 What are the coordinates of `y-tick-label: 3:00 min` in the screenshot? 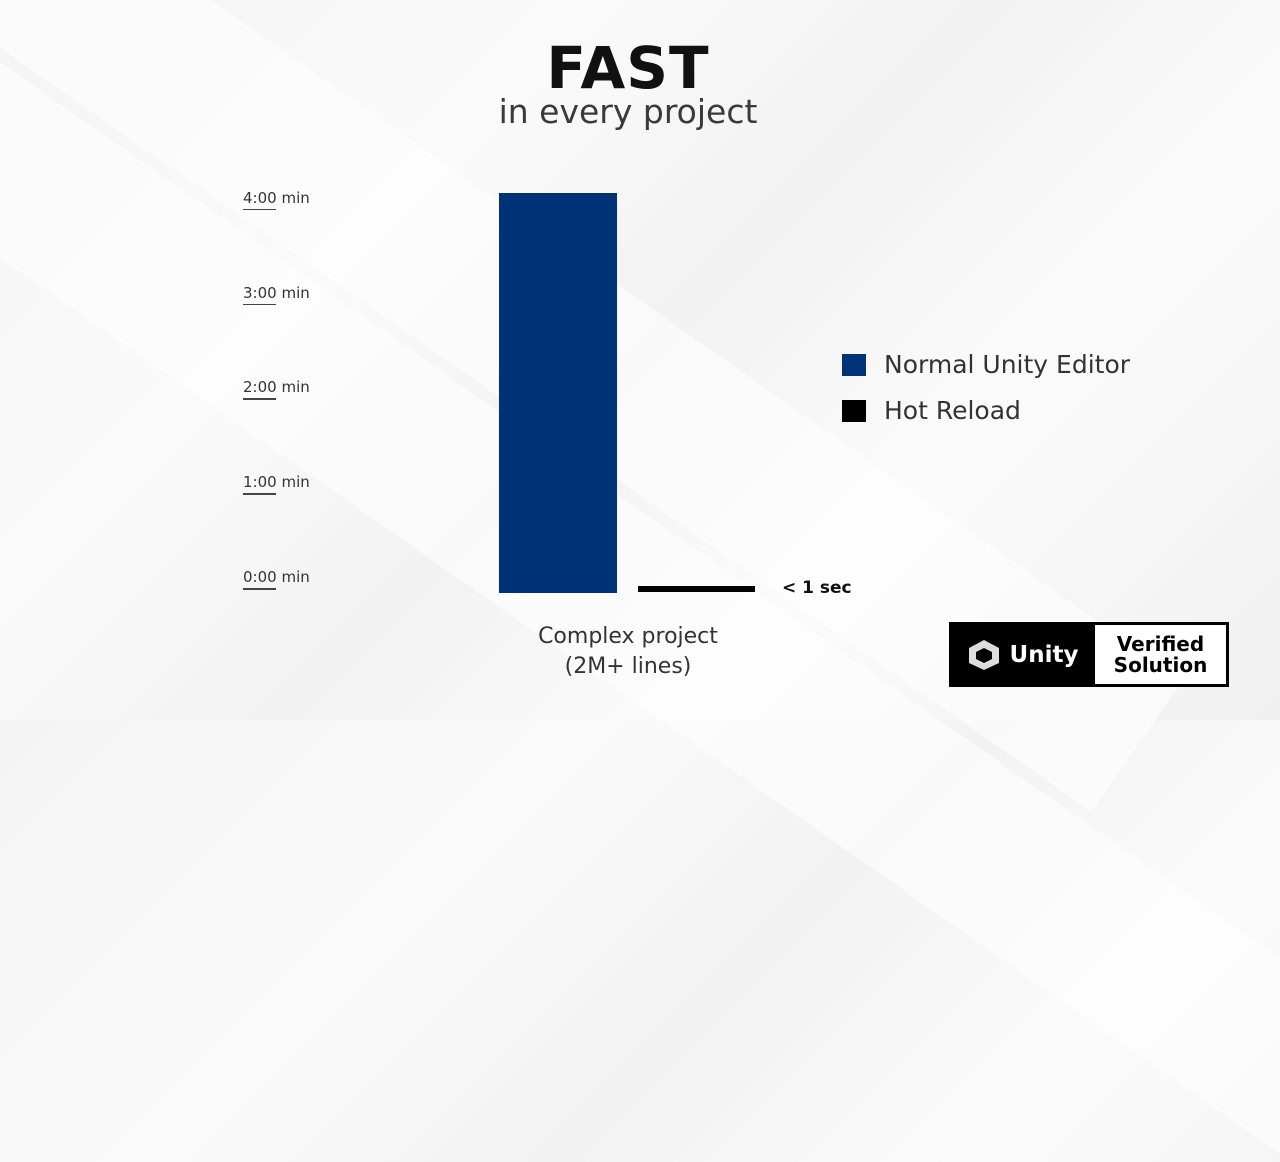 It's located at (276, 294).